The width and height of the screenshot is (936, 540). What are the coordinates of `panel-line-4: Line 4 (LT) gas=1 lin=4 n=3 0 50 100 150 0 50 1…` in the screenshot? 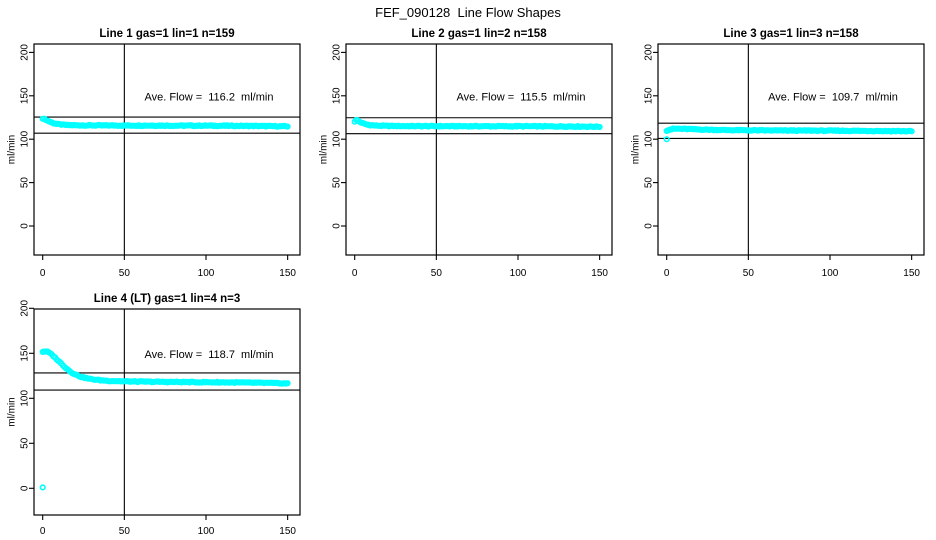 It's located at (154, 415).